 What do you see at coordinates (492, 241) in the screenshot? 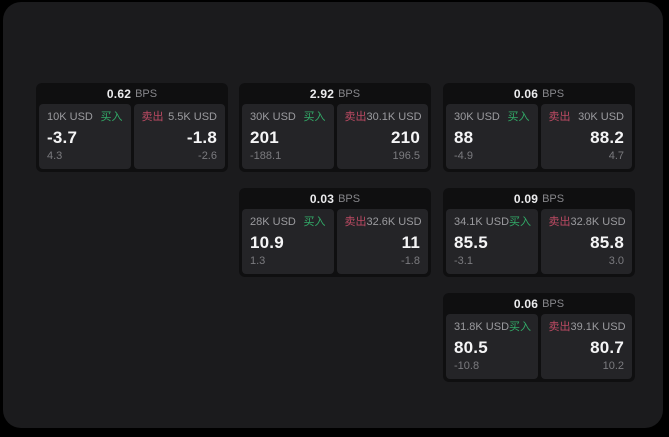
I see `buy-quote-tile: 34.1K USD 买入 85.5 -3.1` at bounding box center [492, 241].